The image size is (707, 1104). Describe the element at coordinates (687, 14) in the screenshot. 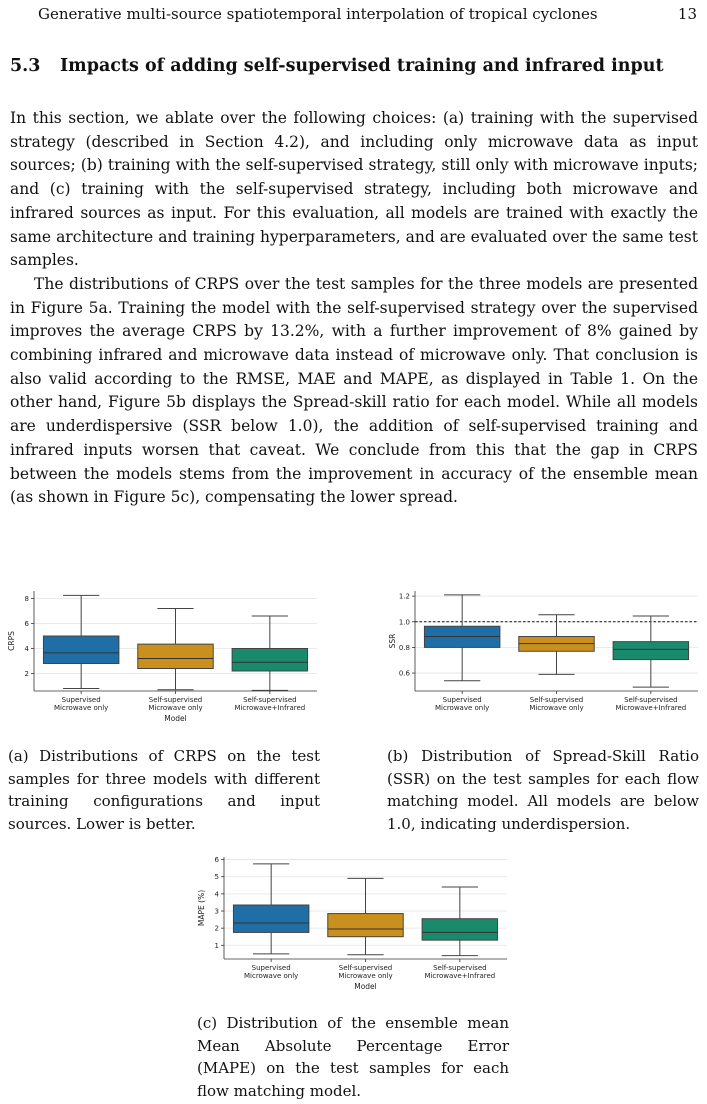

I see `page-number: 13` at that location.